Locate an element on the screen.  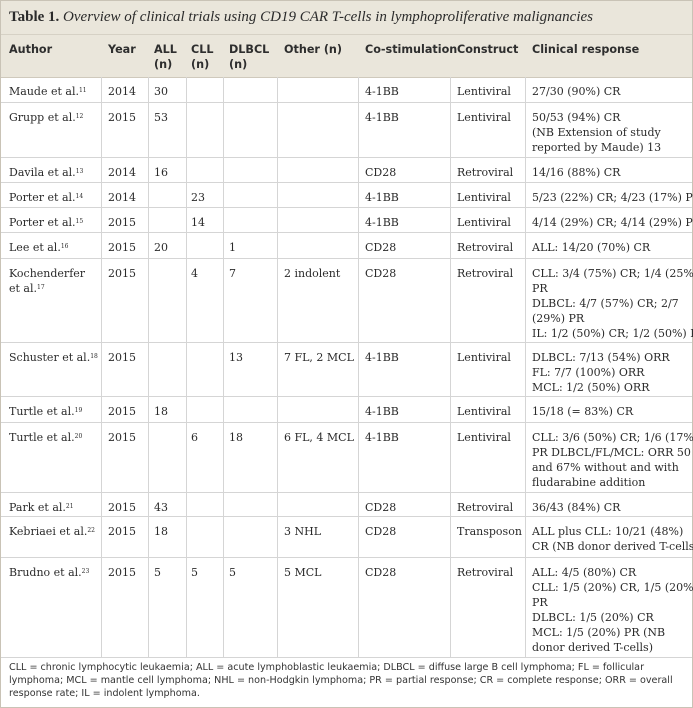
header-dlbcl-line: DLBCL is located at coordinates (249, 49).